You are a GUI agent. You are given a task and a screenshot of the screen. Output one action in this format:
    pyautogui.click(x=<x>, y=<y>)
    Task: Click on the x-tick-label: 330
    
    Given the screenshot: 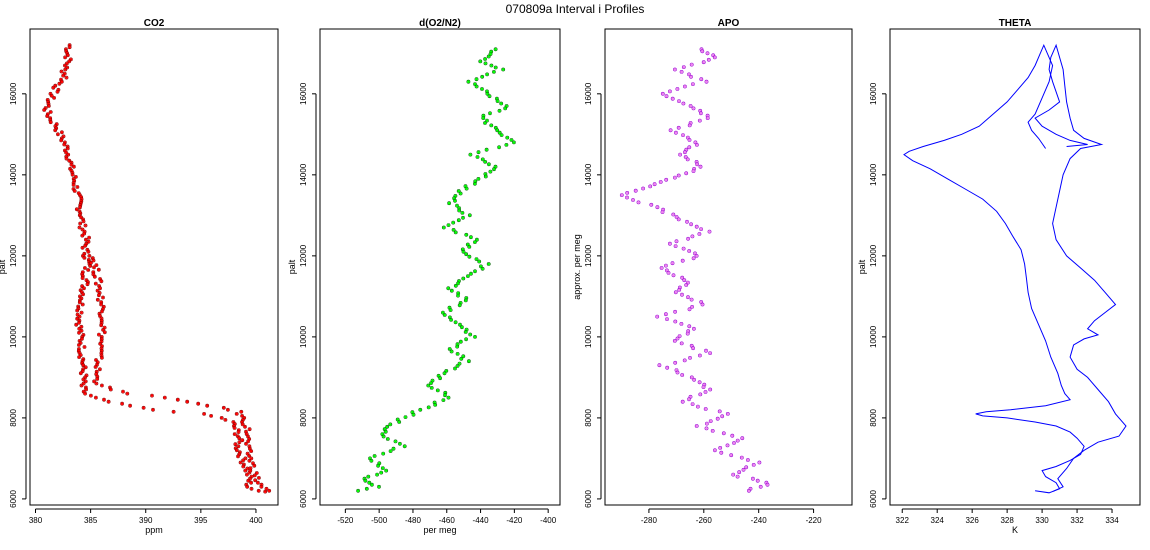 What is the action you would take?
    pyautogui.click(x=1042, y=520)
    